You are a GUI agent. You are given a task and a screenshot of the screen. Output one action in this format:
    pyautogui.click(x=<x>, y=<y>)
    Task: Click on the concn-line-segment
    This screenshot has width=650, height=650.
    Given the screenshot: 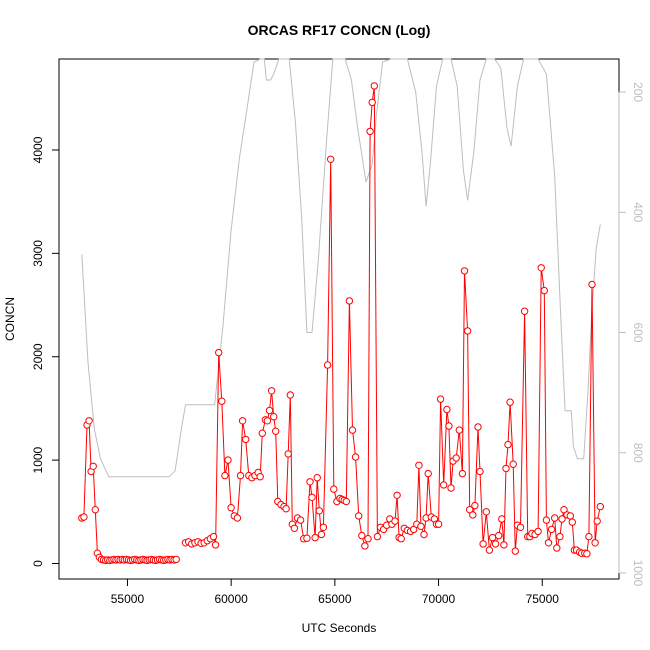 What is the action you would take?
    pyautogui.click(x=129, y=490)
    